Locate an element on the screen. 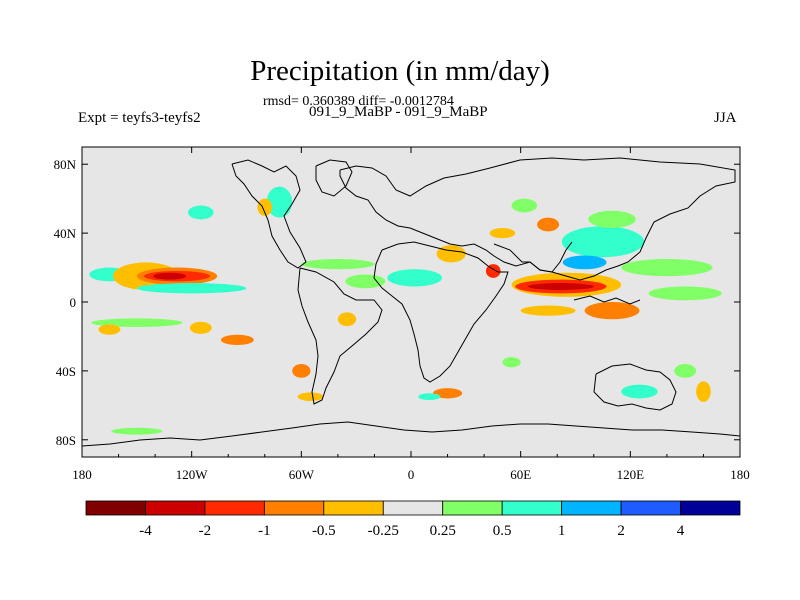 The image size is (800, 600). coast-eurasia is located at coordinates (537, 219).